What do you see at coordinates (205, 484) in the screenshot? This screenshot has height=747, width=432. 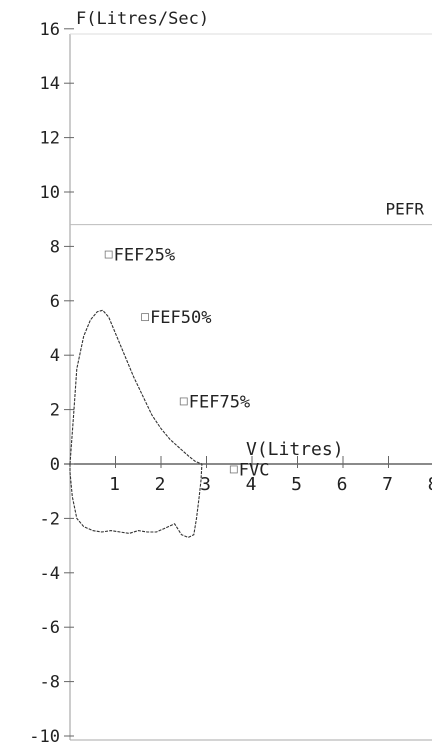 I see `x-tick-label: 3` at bounding box center [205, 484].